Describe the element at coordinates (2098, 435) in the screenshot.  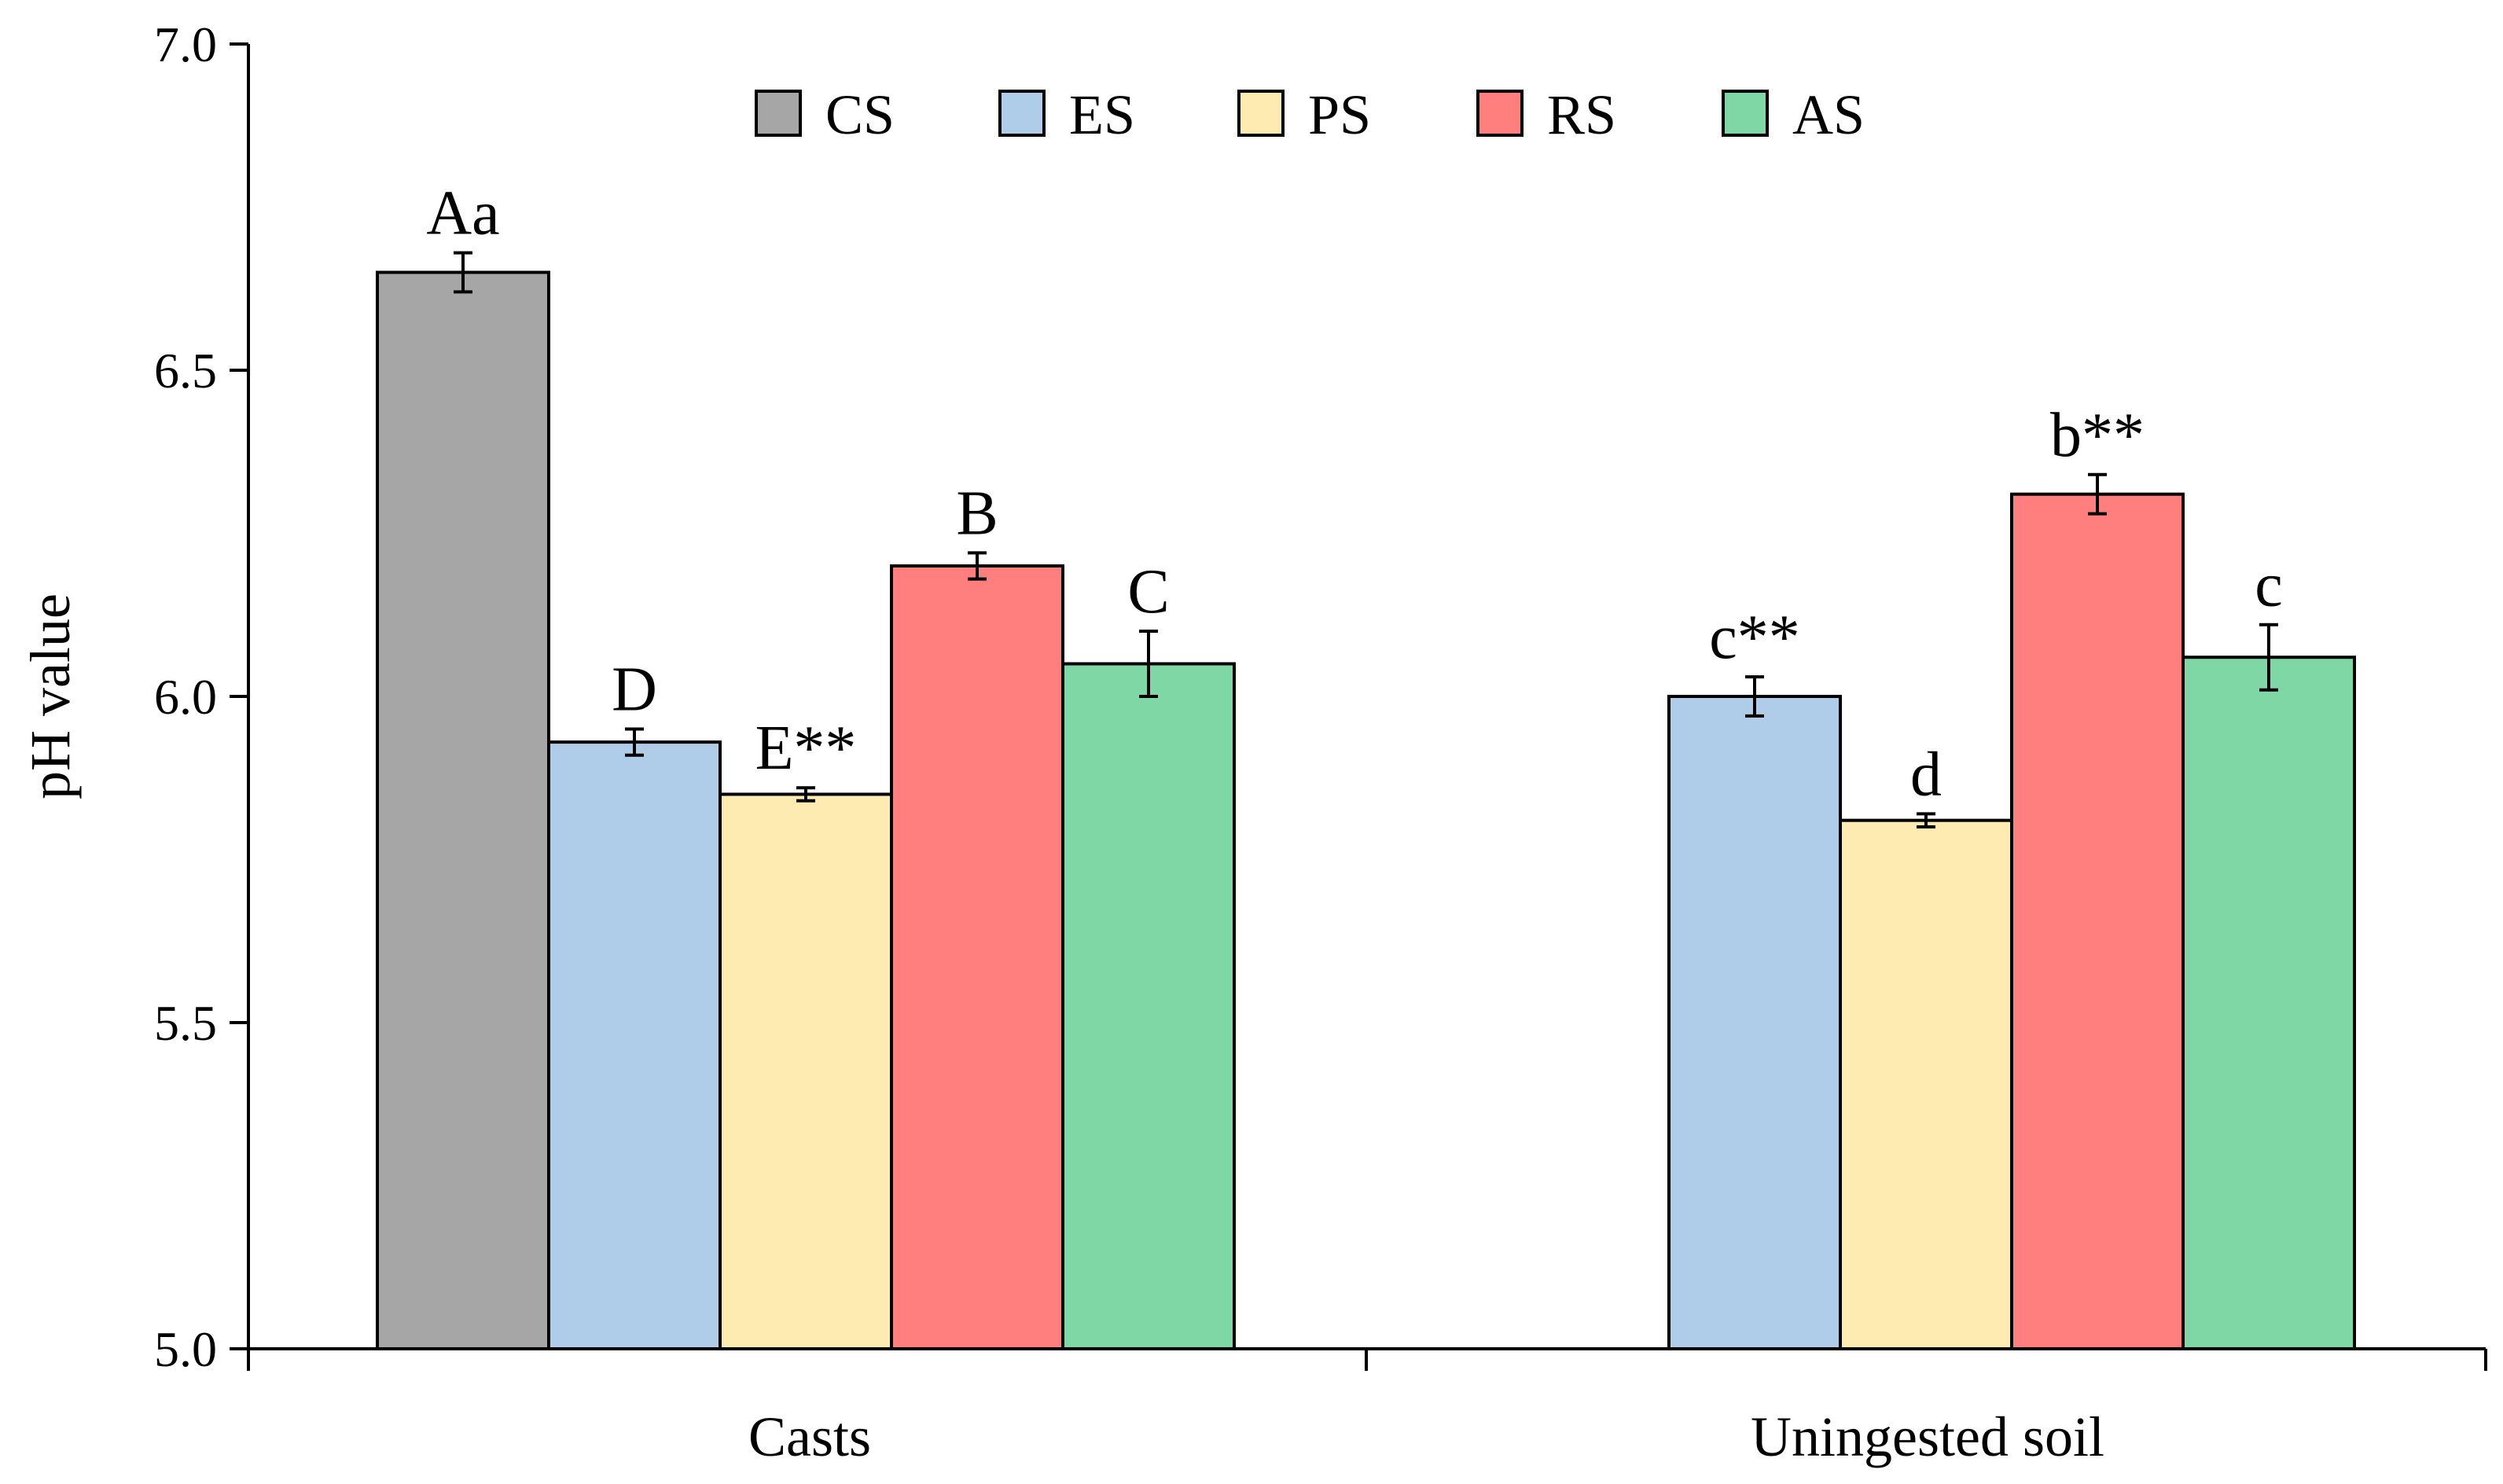
I see `bar-data-label: b**` at that location.